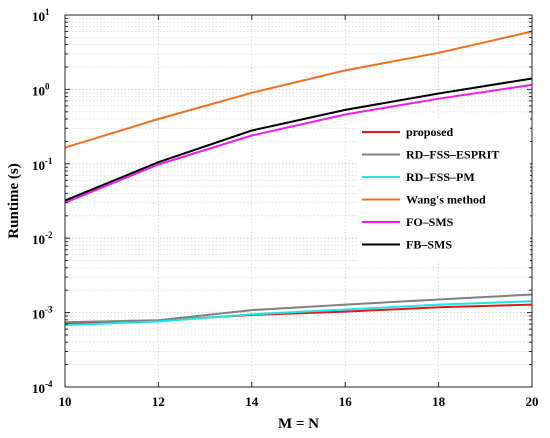 The height and width of the screenshot is (438, 550). Describe the element at coordinates (42, 164) in the screenshot. I see `y-tick-label: 10⁻¹` at that location.